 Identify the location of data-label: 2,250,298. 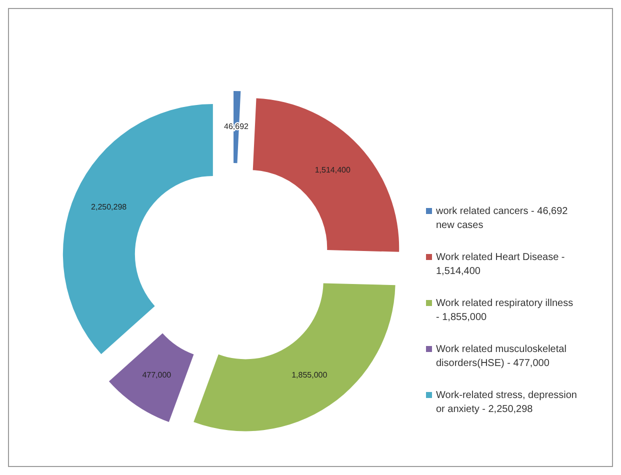
(109, 207).